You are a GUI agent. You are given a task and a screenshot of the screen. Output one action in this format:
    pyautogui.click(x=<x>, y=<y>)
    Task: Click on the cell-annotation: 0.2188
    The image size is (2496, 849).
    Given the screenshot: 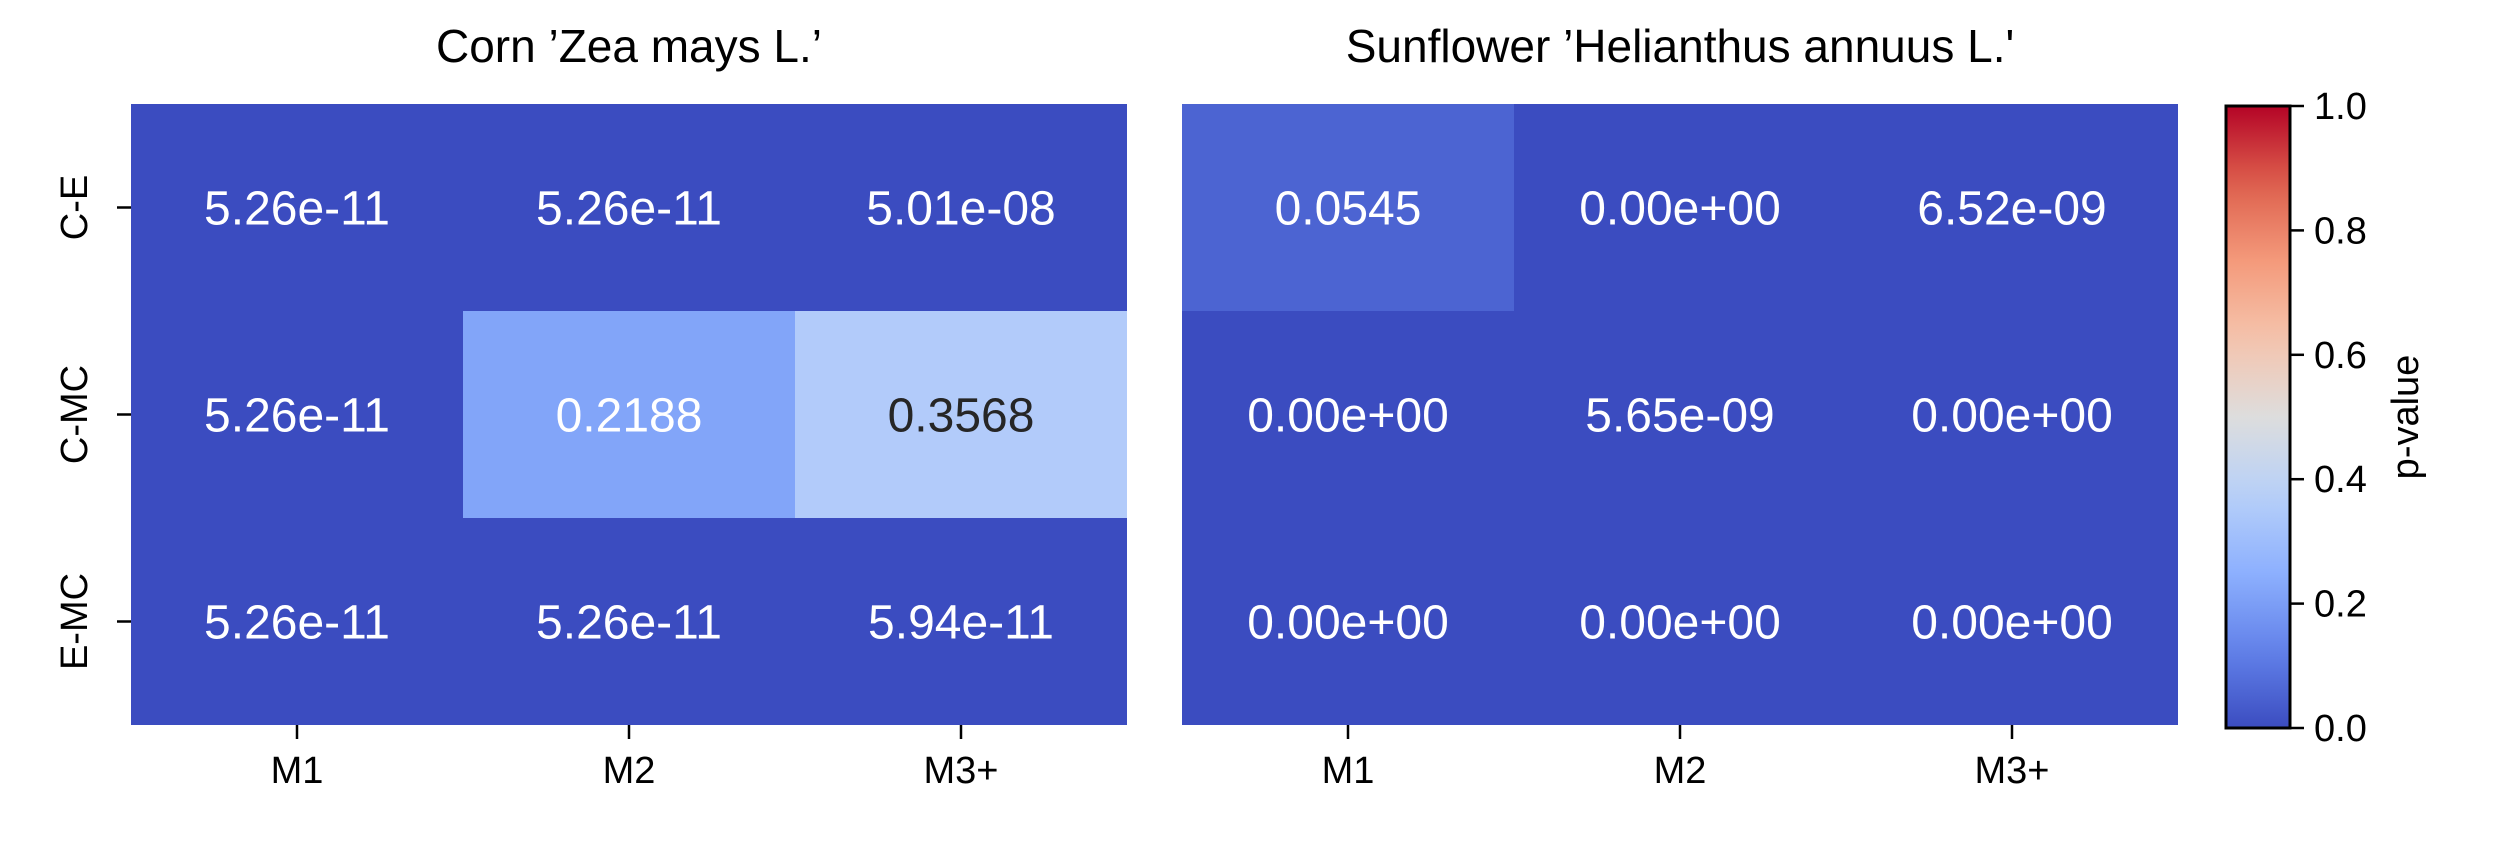 What is the action you would take?
    pyautogui.click(x=629, y=416)
    